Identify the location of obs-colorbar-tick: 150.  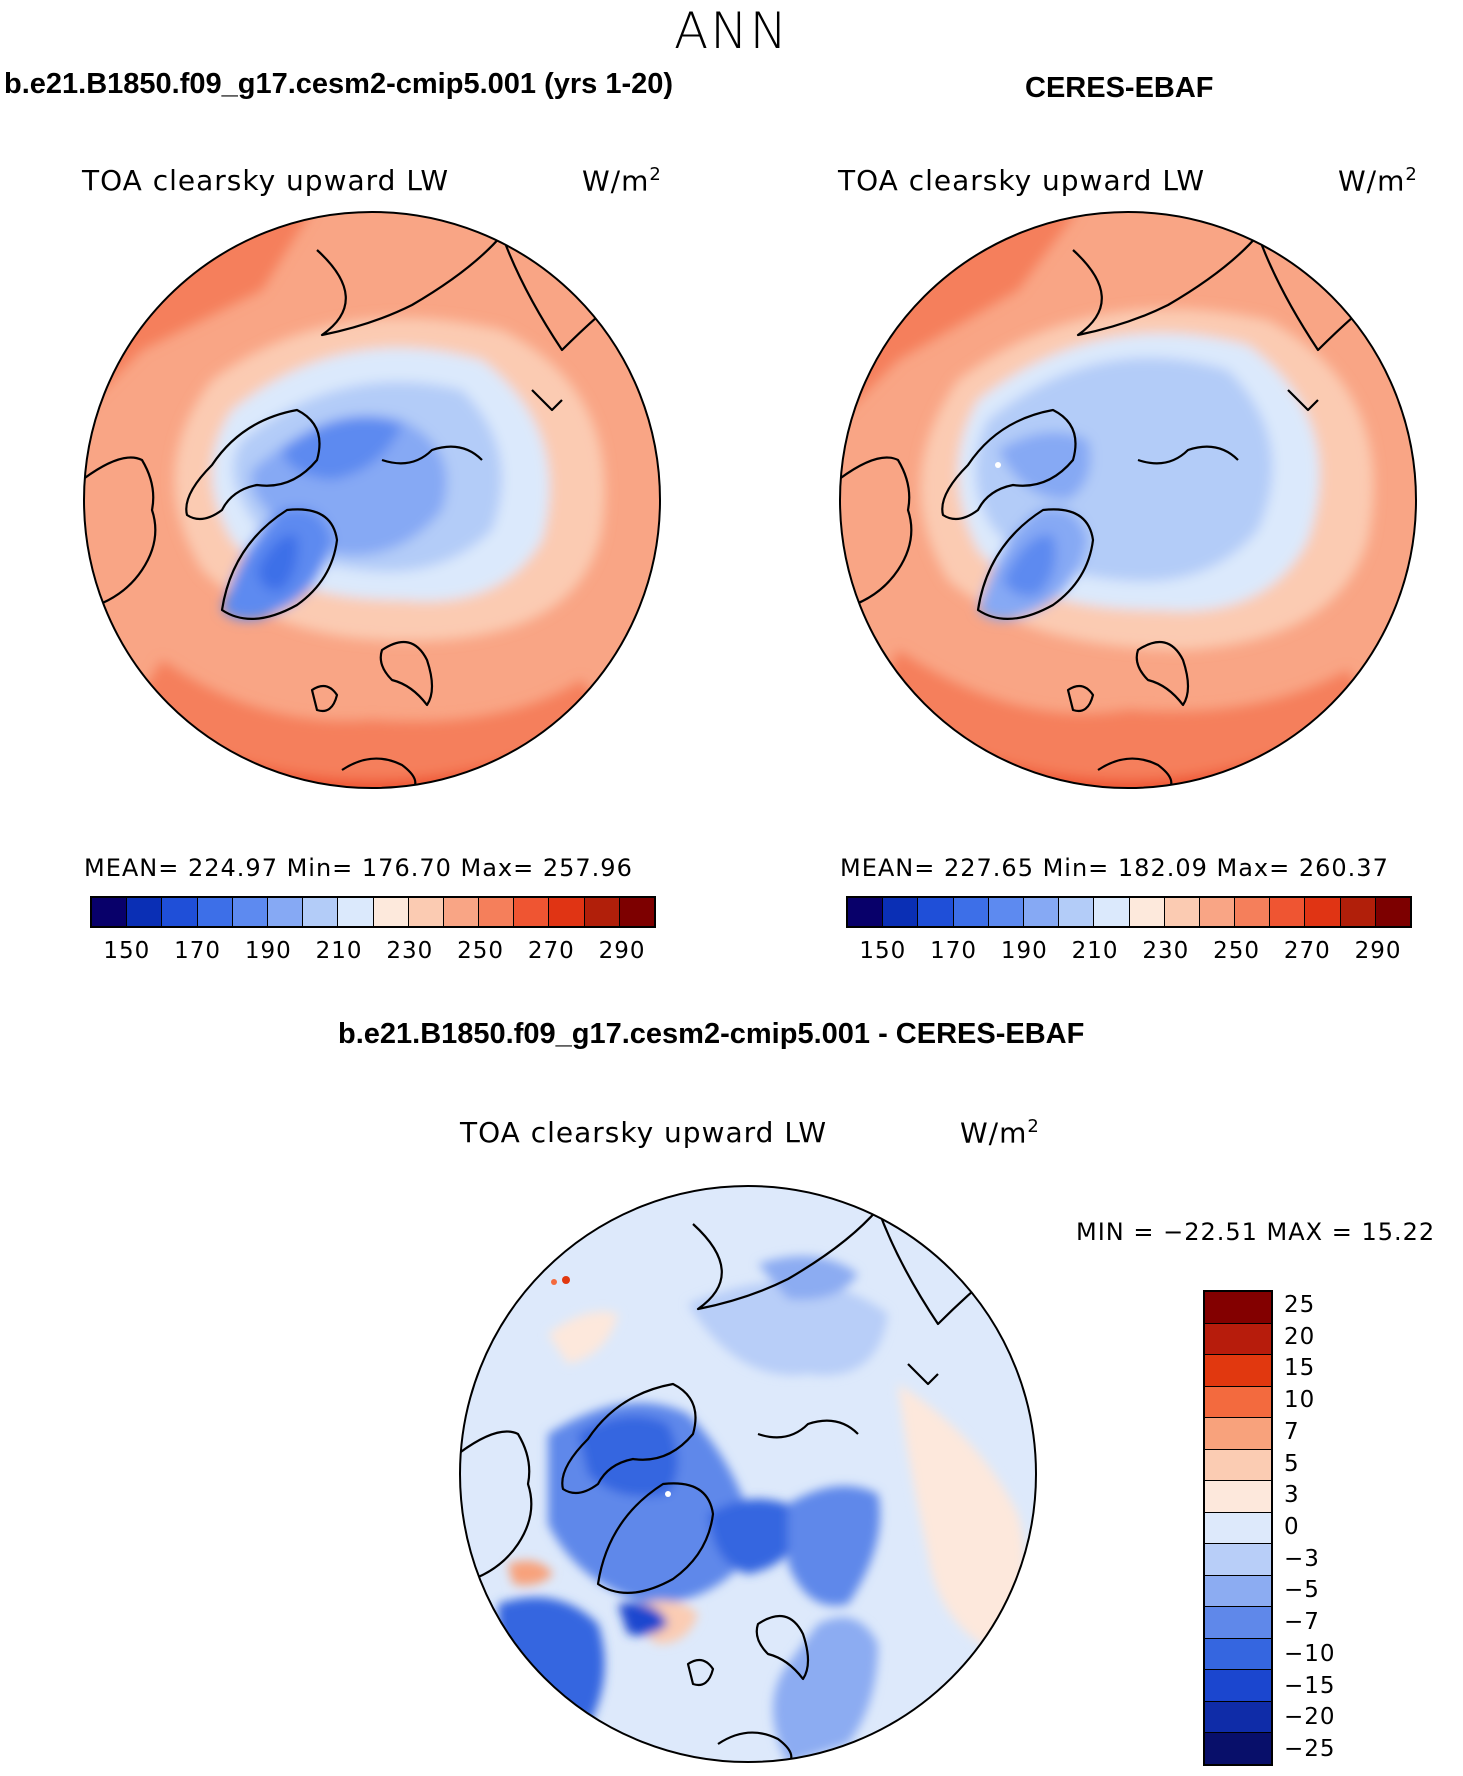
(883, 951).